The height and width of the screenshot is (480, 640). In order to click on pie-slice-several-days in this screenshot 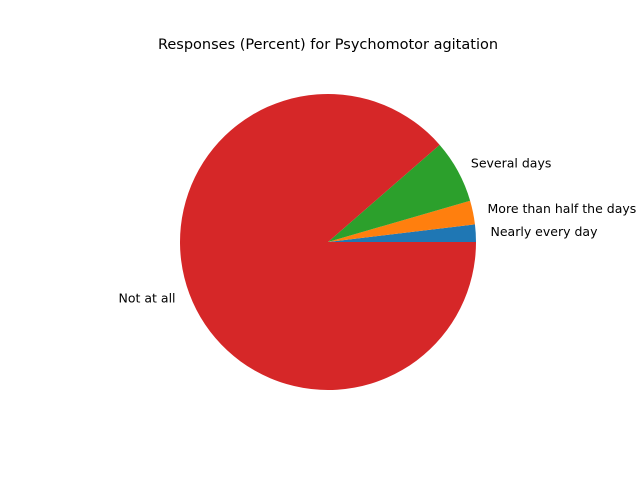, I will do `click(399, 193)`.